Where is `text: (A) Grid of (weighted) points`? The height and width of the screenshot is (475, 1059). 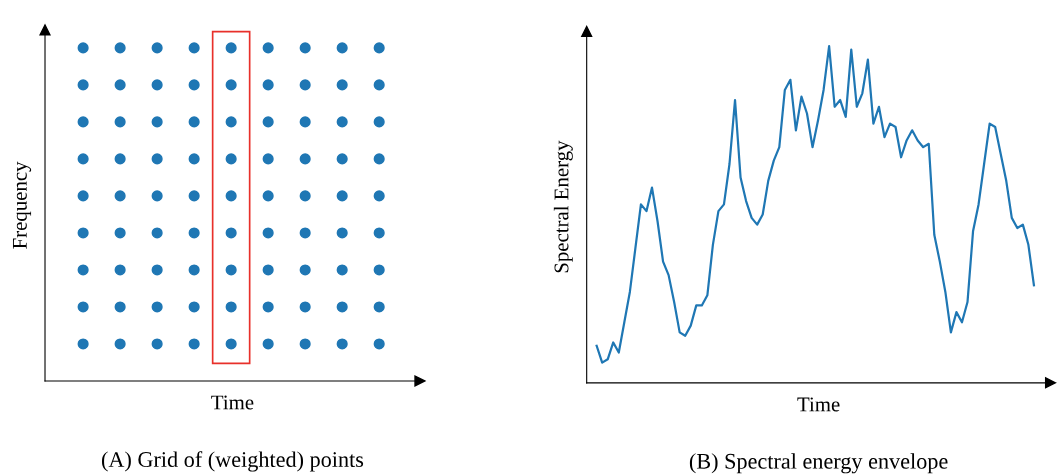
text: (A) Grid of (weighted) points is located at coordinates (232, 461).